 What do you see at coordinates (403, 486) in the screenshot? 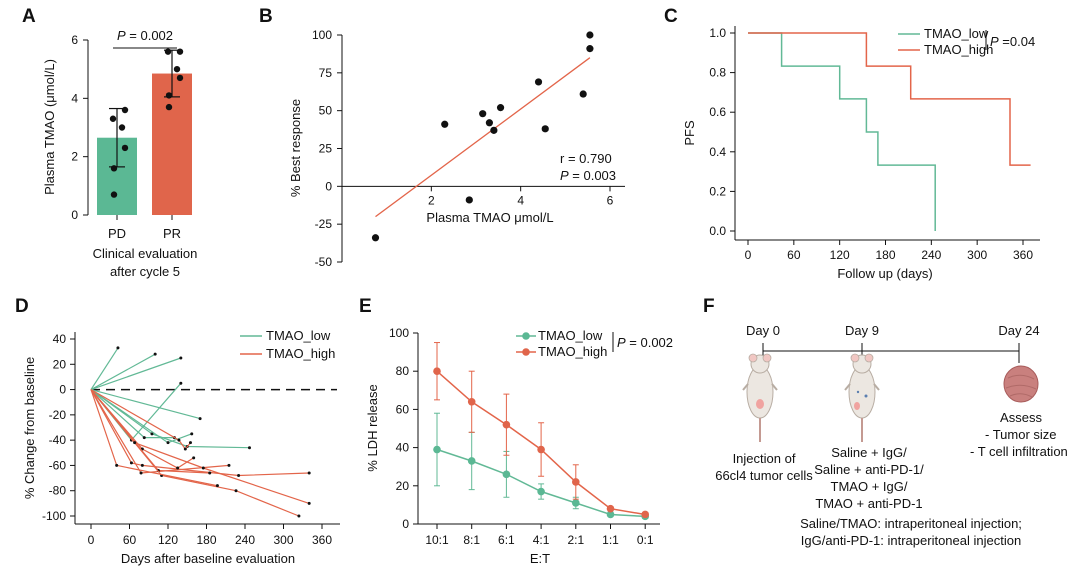
I see `e-y-tick-label: 20` at bounding box center [403, 486].